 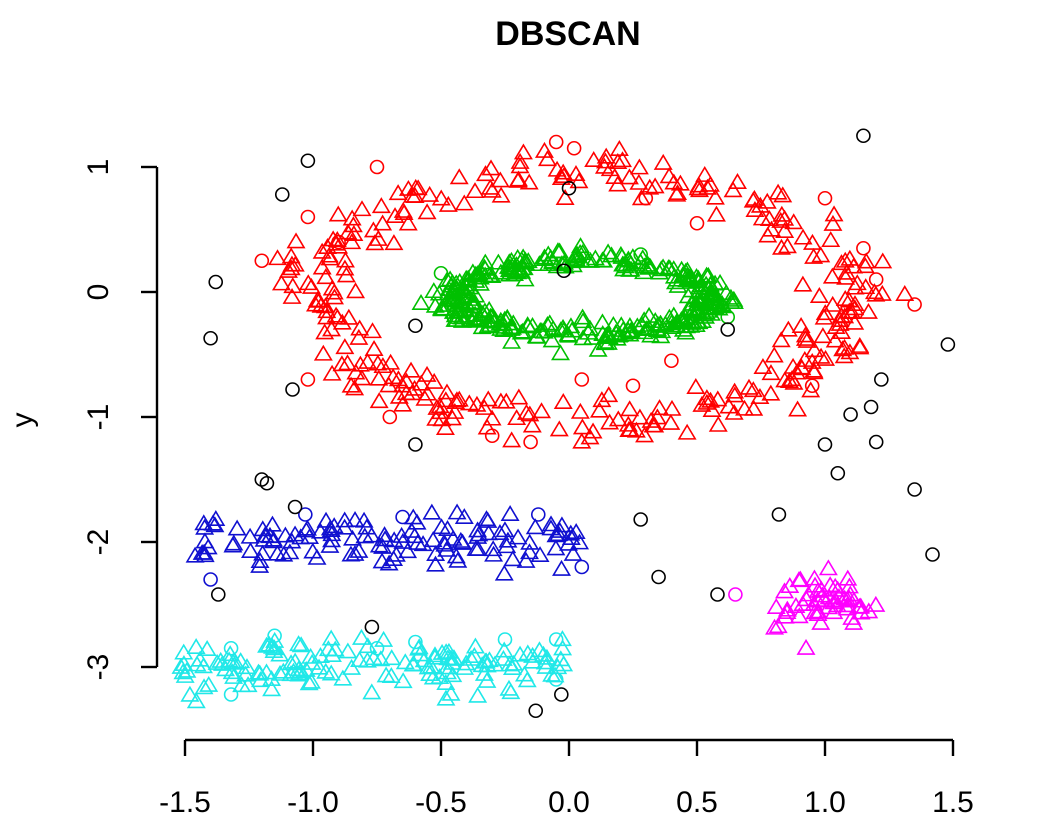 I want to click on y-tick-label: -2, so click(x=98, y=542).